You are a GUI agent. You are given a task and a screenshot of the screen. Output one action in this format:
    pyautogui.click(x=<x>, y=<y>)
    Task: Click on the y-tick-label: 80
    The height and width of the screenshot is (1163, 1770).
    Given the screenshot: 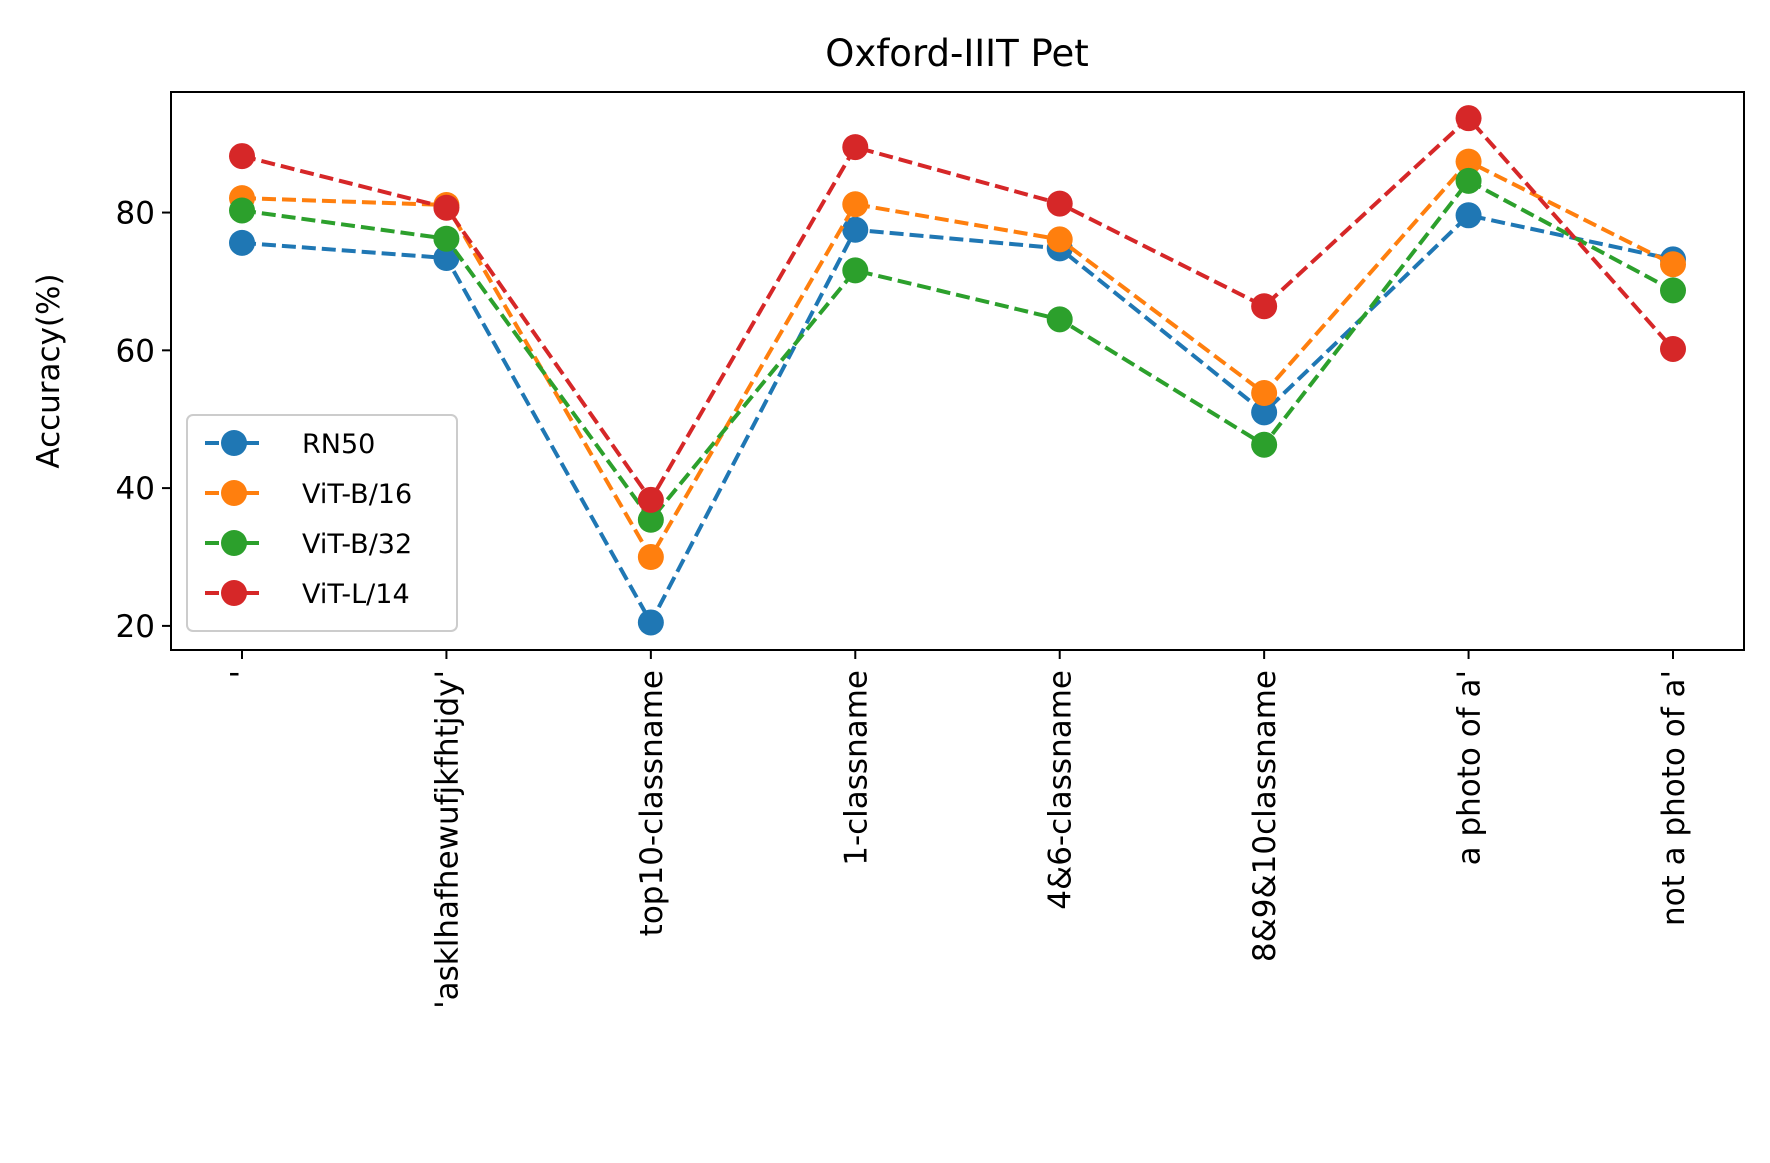 What is the action you would take?
    pyautogui.click(x=135, y=214)
    